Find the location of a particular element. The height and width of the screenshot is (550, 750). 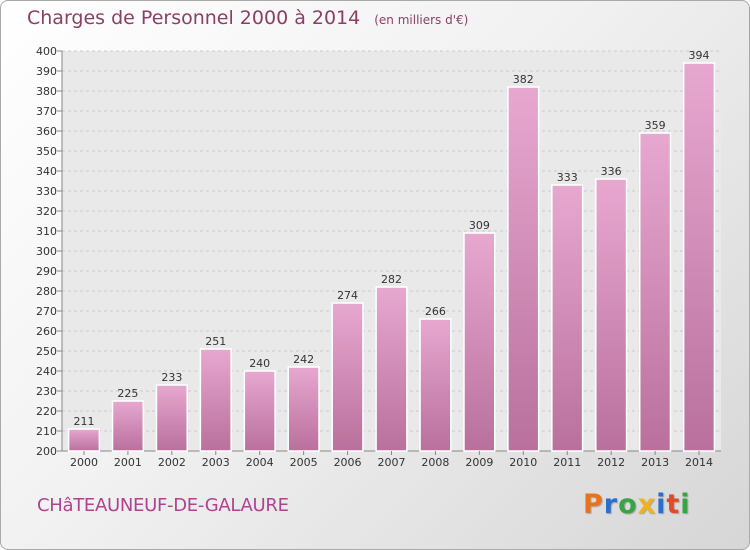

y-tick-label: 270 is located at coordinates (46, 311).